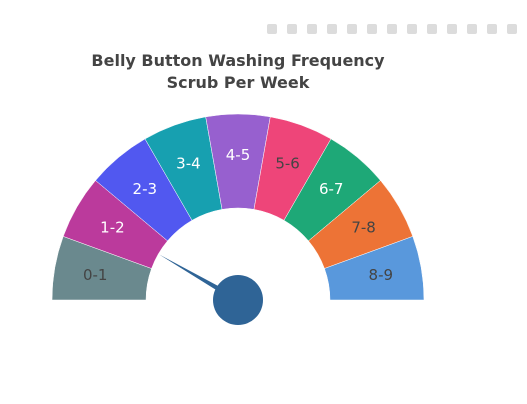 This screenshot has height=404, width=527. What do you see at coordinates (287, 164) in the screenshot?
I see `gauge-step-label: 5-6` at bounding box center [287, 164].